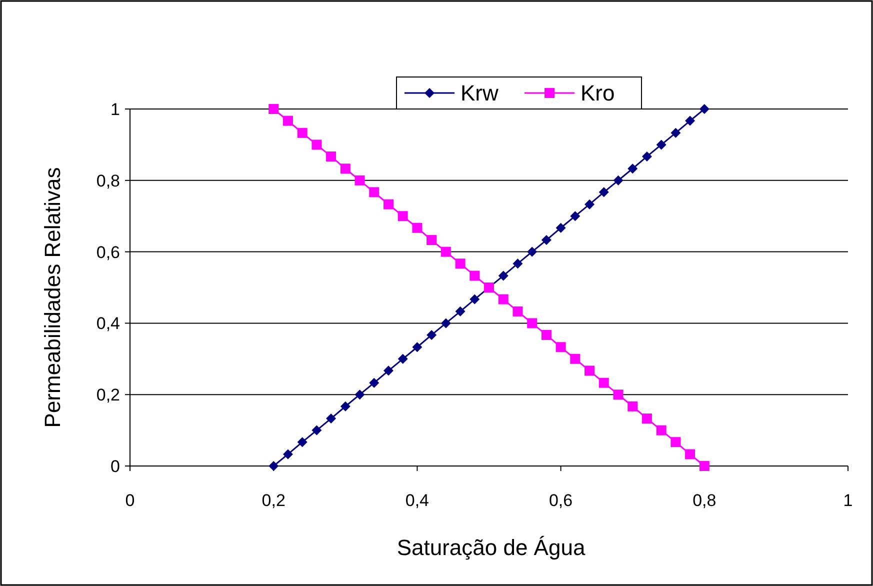  What do you see at coordinates (479, 93) in the screenshot?
I see `legend-label: Krw` at bounding box center [479, 93].